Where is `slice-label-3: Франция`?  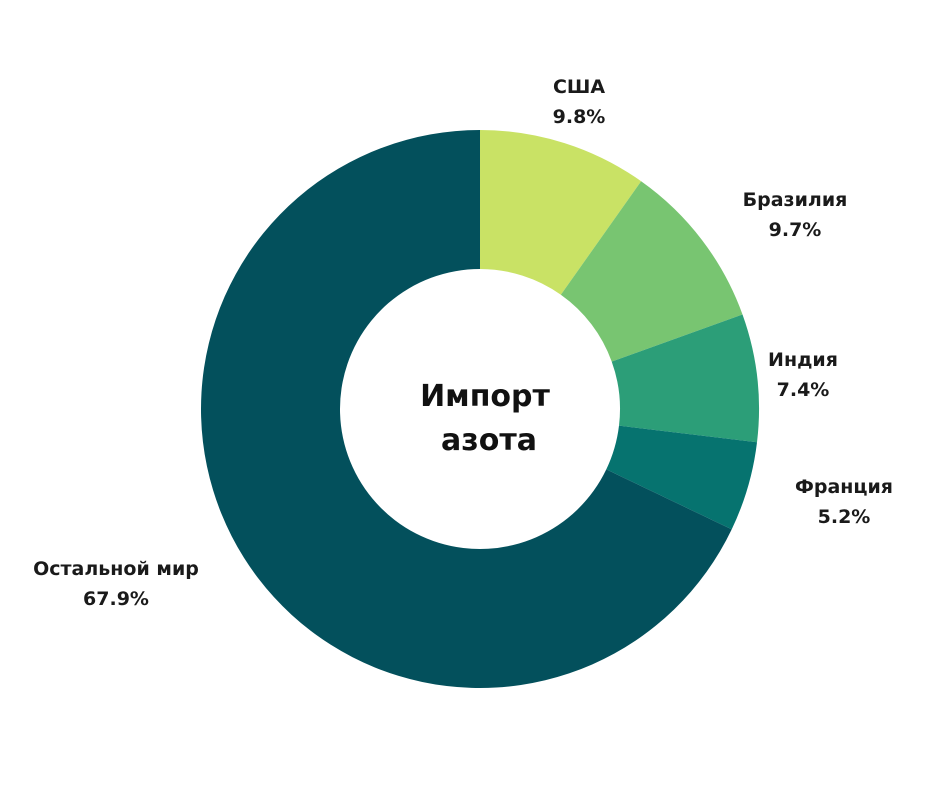
slice-label-3: Франция is located at coordinates (844, 487).